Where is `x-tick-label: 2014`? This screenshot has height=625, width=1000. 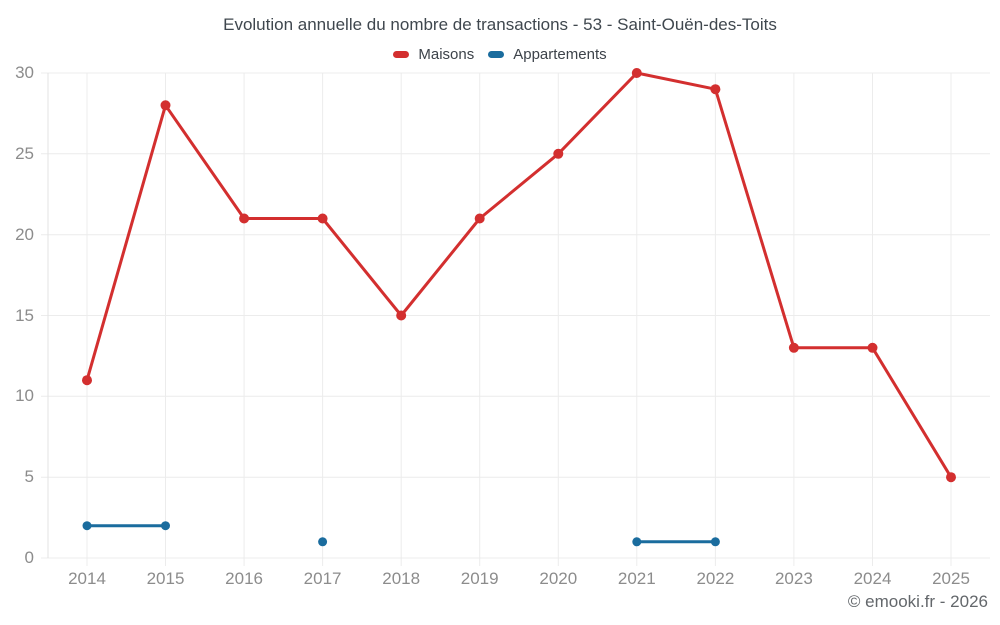 x-tick-label: 2014 is located at coordinates (87, 578).